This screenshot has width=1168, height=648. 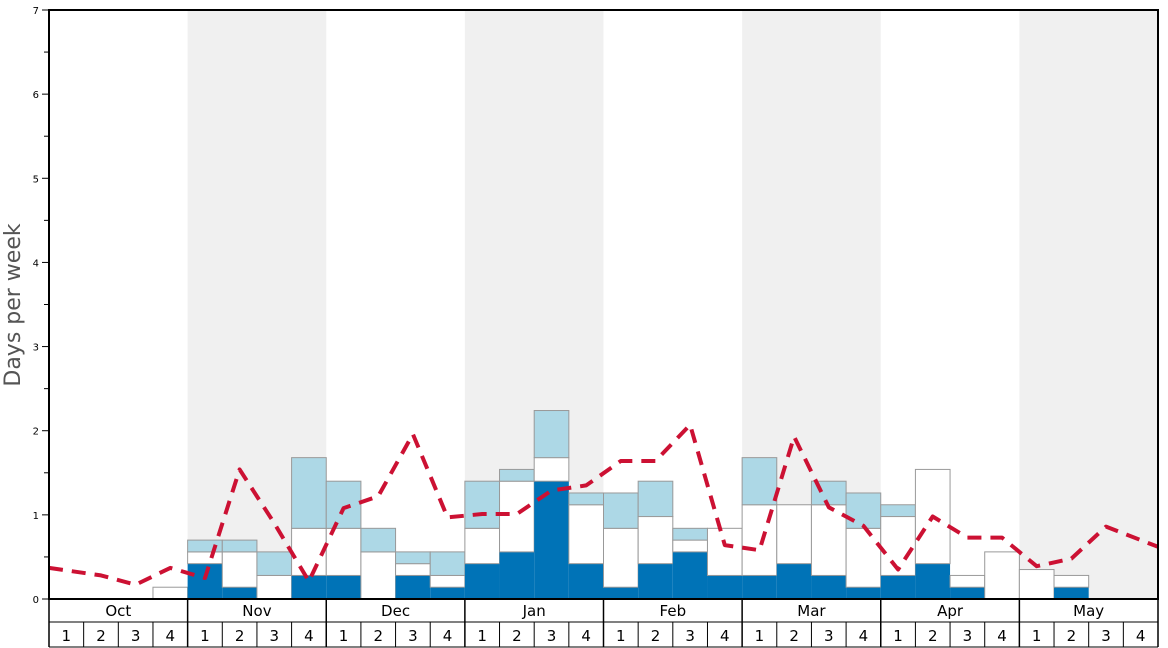 What do you see at coordinates (36, 516) in the screenshot?
I see `y-tick-label: 1` at bounding box center [36, 516].